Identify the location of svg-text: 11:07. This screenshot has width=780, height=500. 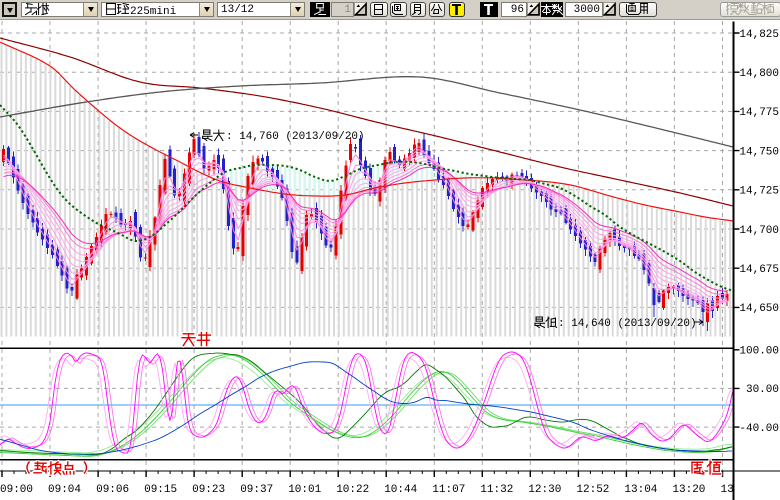
(448, 490).